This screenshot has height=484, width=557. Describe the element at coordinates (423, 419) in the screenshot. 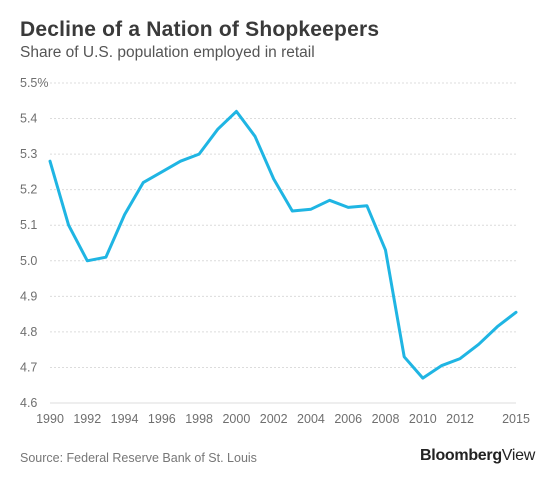

I see `x-tick-label: 2010` at that location.